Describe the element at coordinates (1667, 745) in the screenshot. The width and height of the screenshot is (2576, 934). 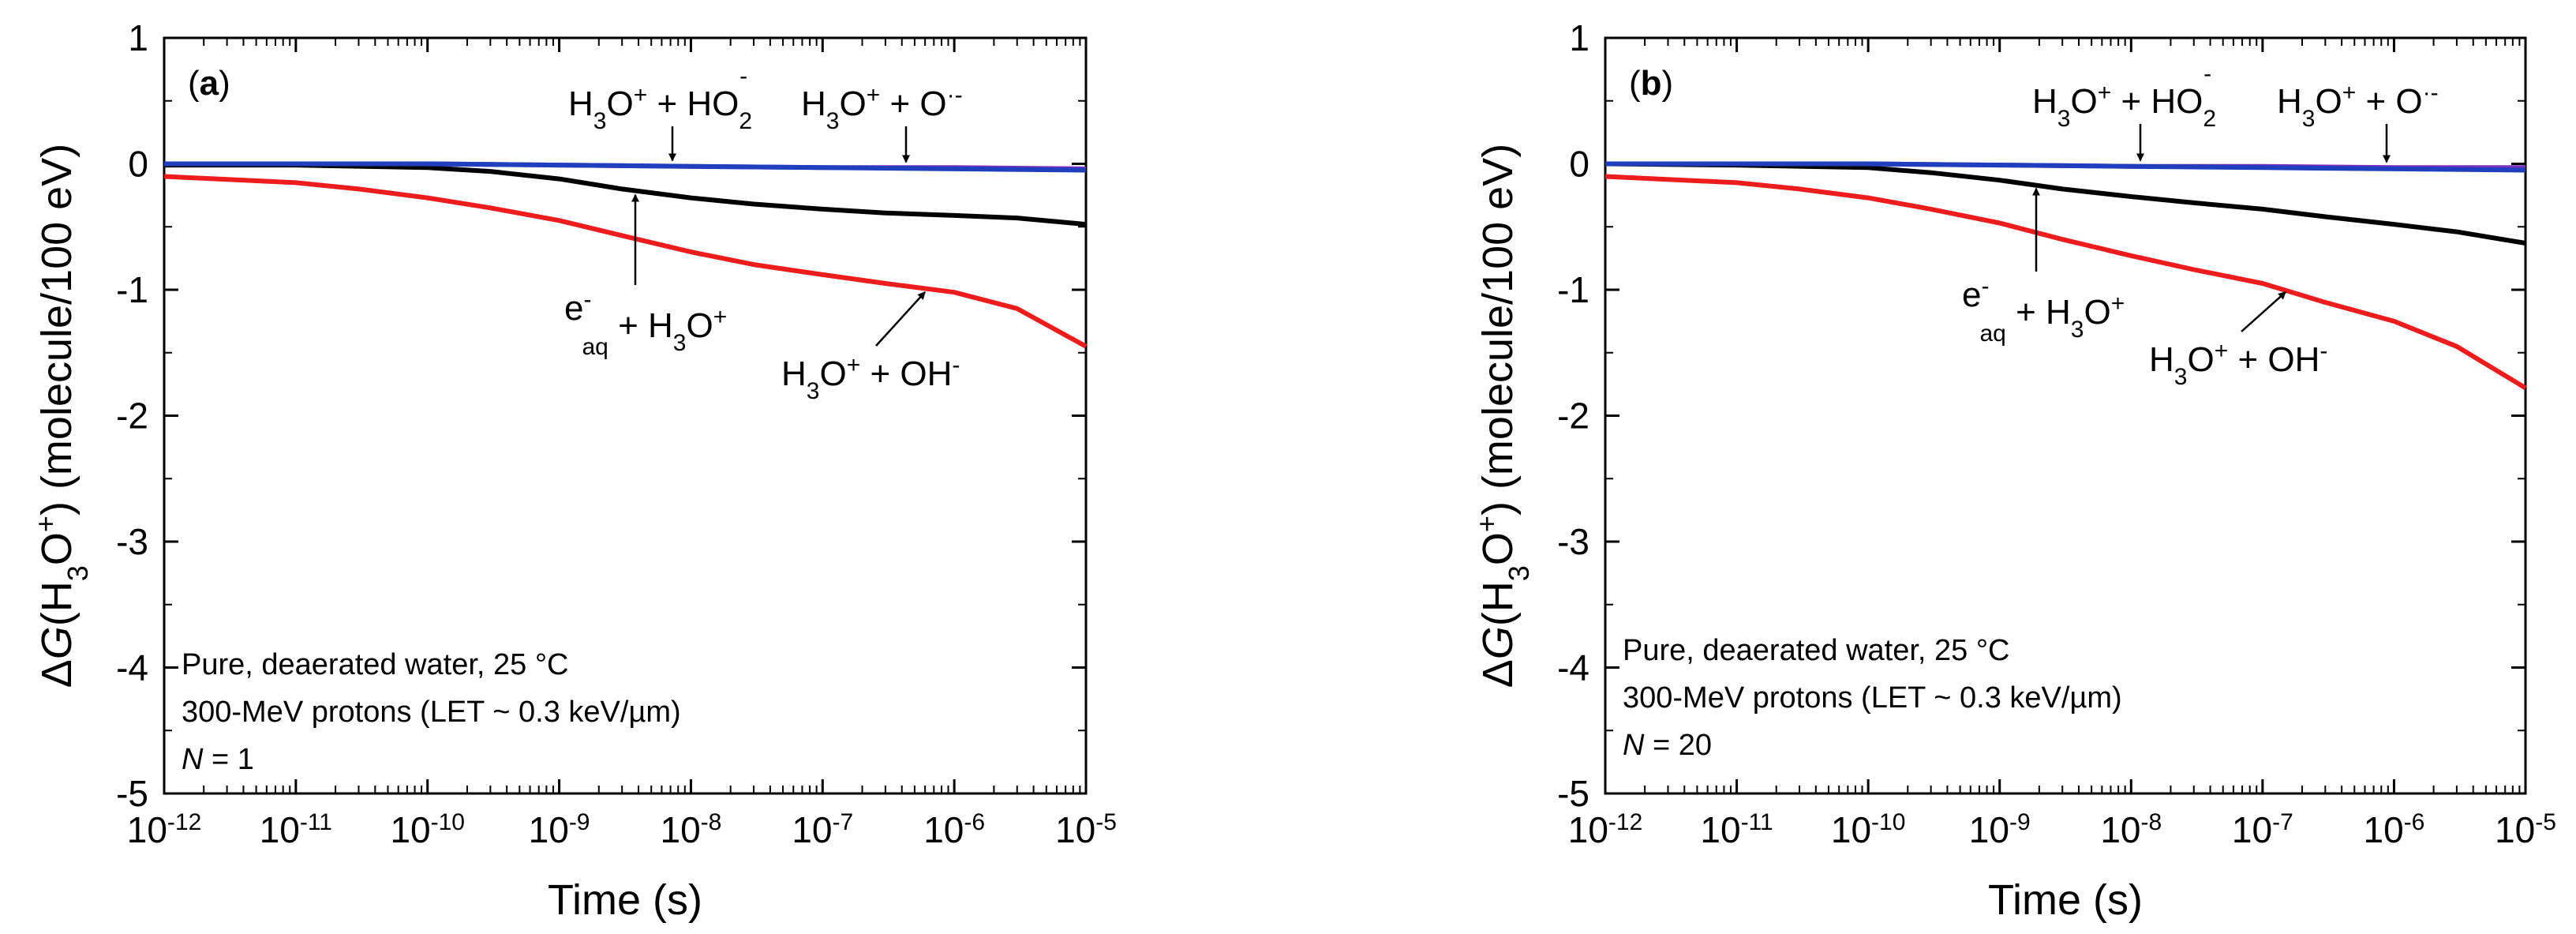
I see `note-line-2: N = 20` at that location.